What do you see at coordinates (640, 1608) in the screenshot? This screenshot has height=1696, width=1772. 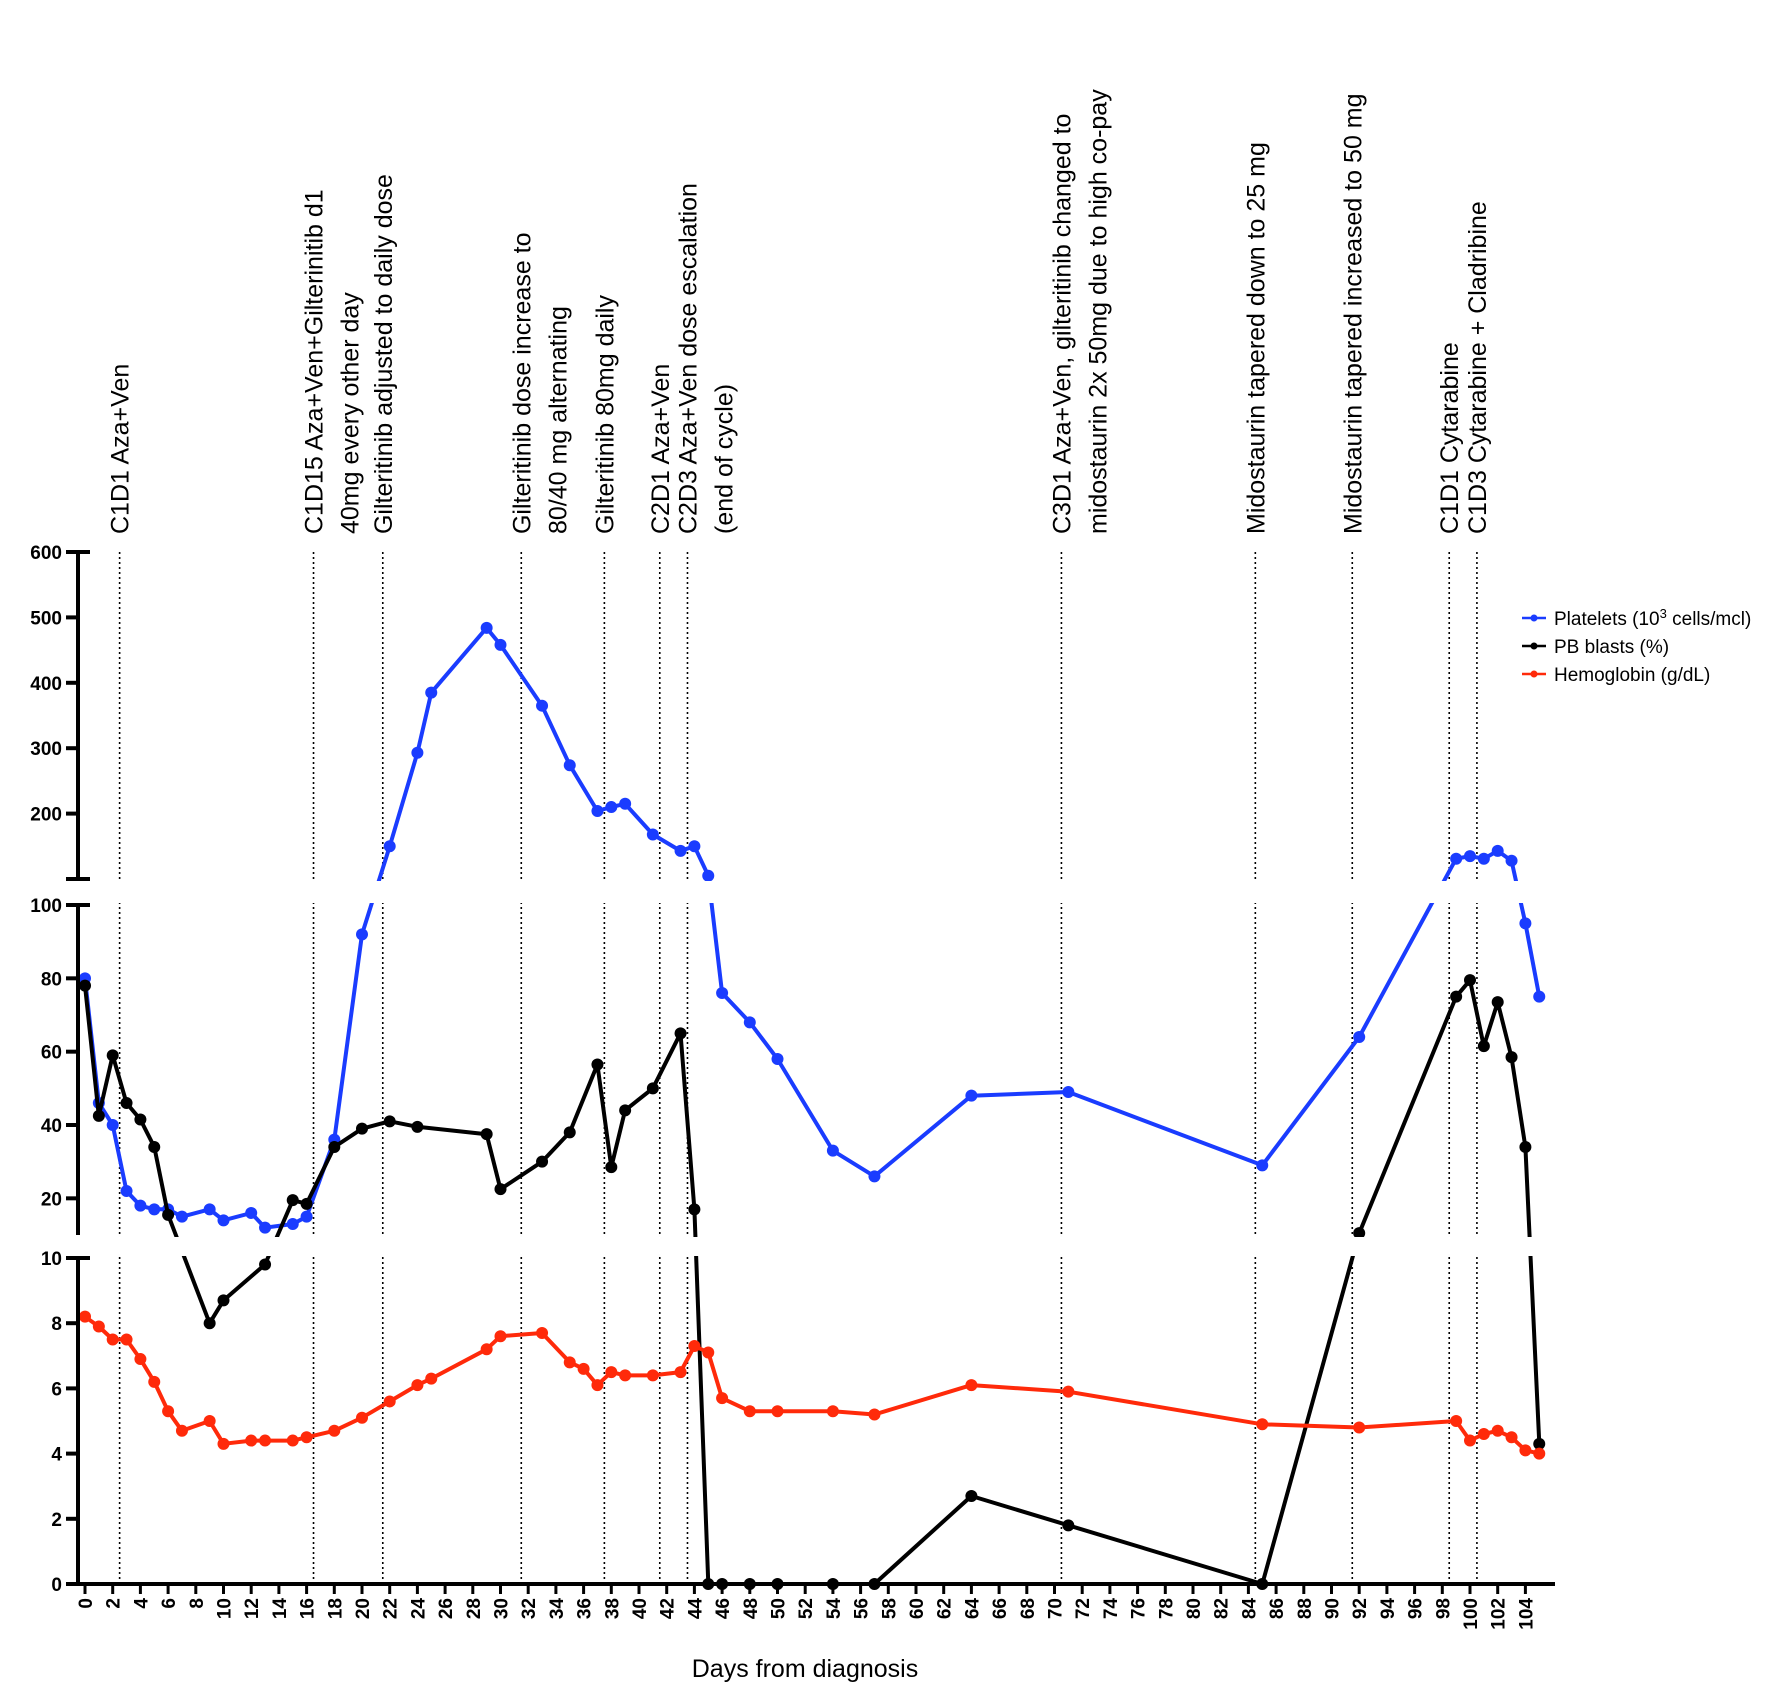 I see `x-tick-label: 40` at bounding box center [640, 1608].